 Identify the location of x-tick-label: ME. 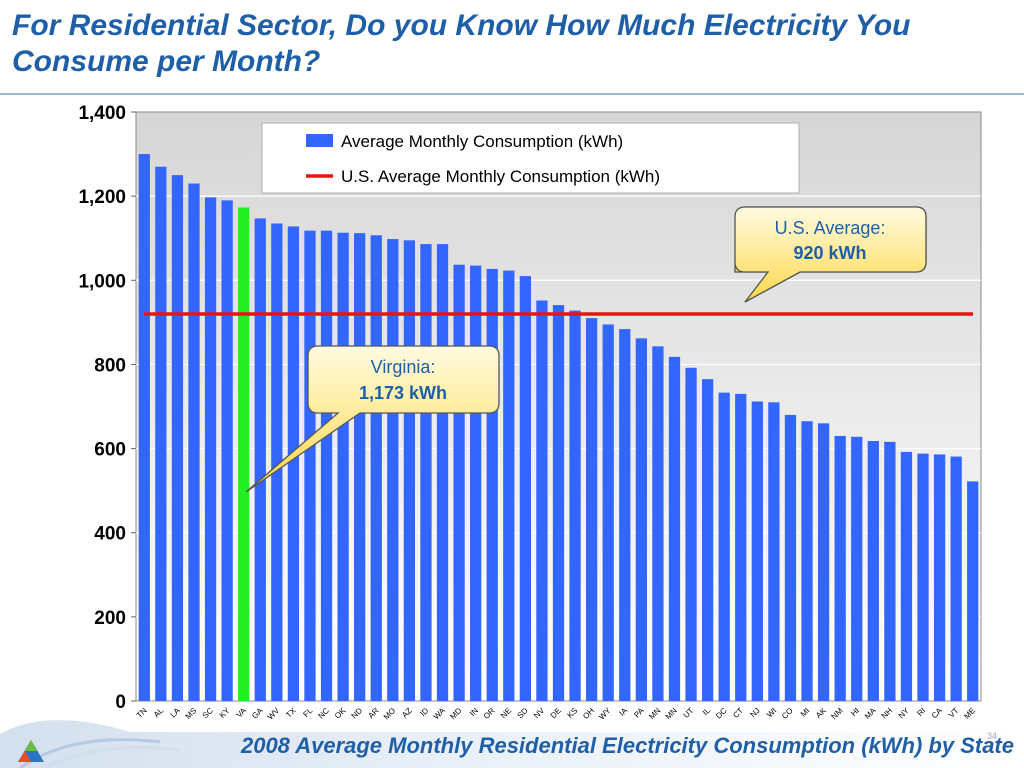
(969, 713).